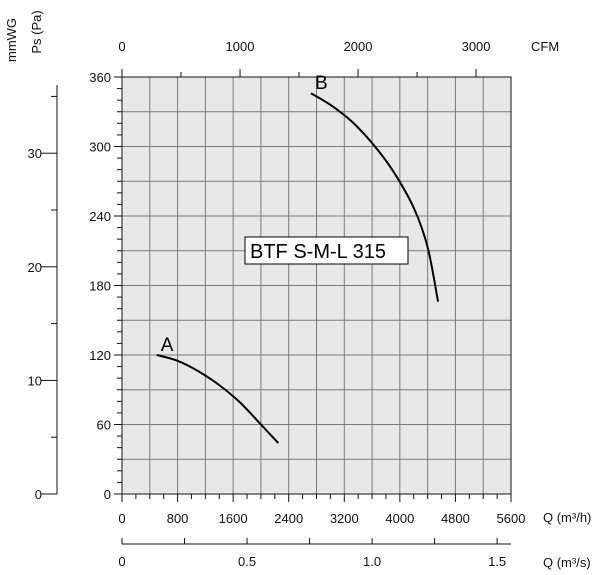 This screenshot has width=604, height=575. Describe the element at coordinates (344, 518) in the screenshot. I see `x-tick-label: 3200` at that location.